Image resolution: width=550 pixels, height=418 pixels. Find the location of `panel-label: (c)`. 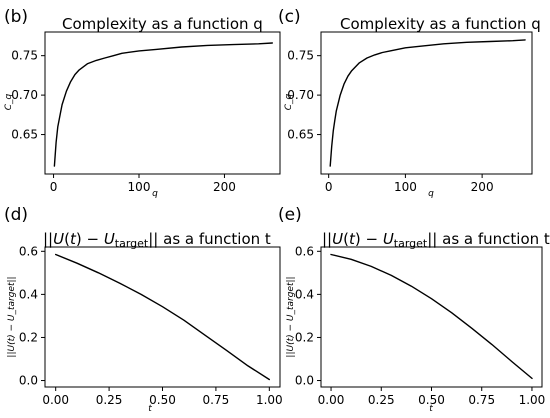

panel-label: (c) is located at coordinates (289, 17).